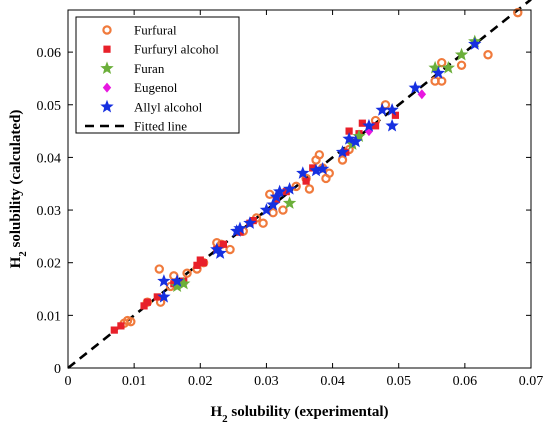 The width and height of the screenshot is (550, 430). Describe the element at coordinates (308, 412) in the screenshot. I see `x-axis-title-rest: solubility (experimental)` at that location.